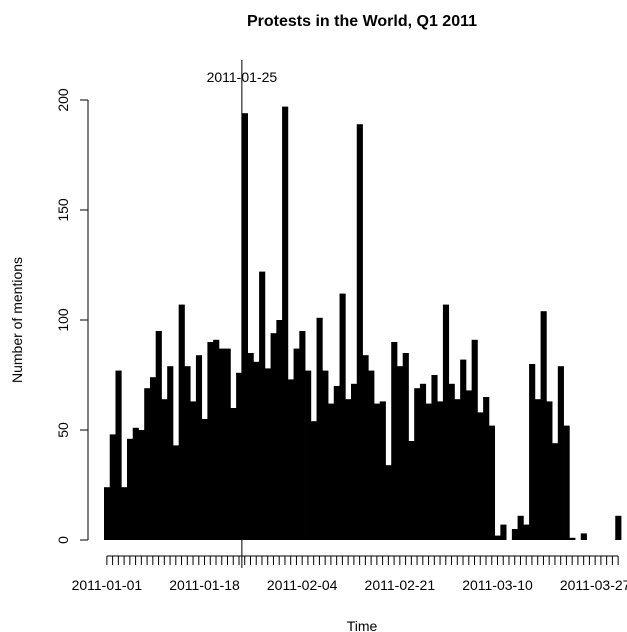 The height and width of the screenshot is (632, 627). I want to click on x-tick-label: 2011-01-01, so click(107, 585).